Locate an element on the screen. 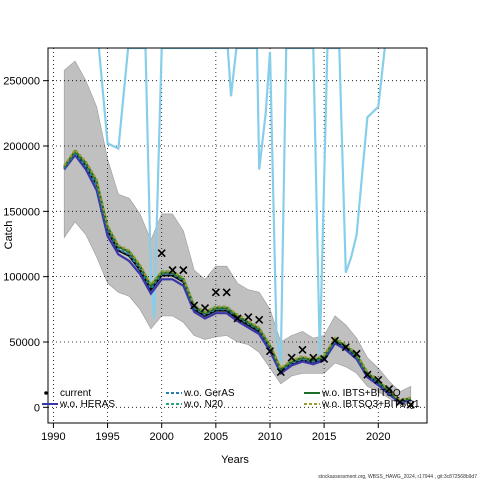 This screenshot has width=480, height=480. y-axis-title: Catch is located at coordinates (9, 235).